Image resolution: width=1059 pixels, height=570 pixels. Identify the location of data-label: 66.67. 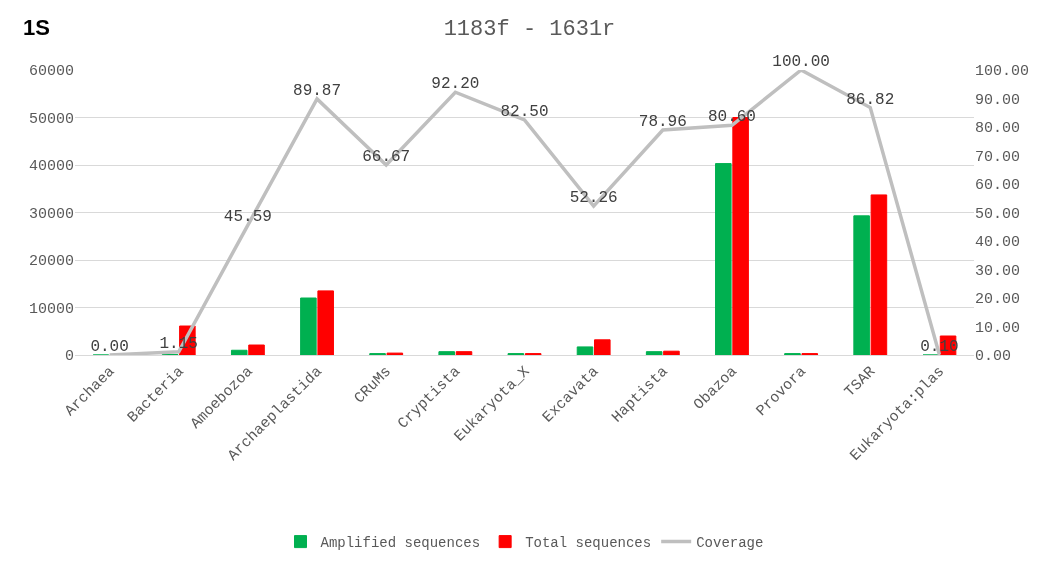
(386, 156).